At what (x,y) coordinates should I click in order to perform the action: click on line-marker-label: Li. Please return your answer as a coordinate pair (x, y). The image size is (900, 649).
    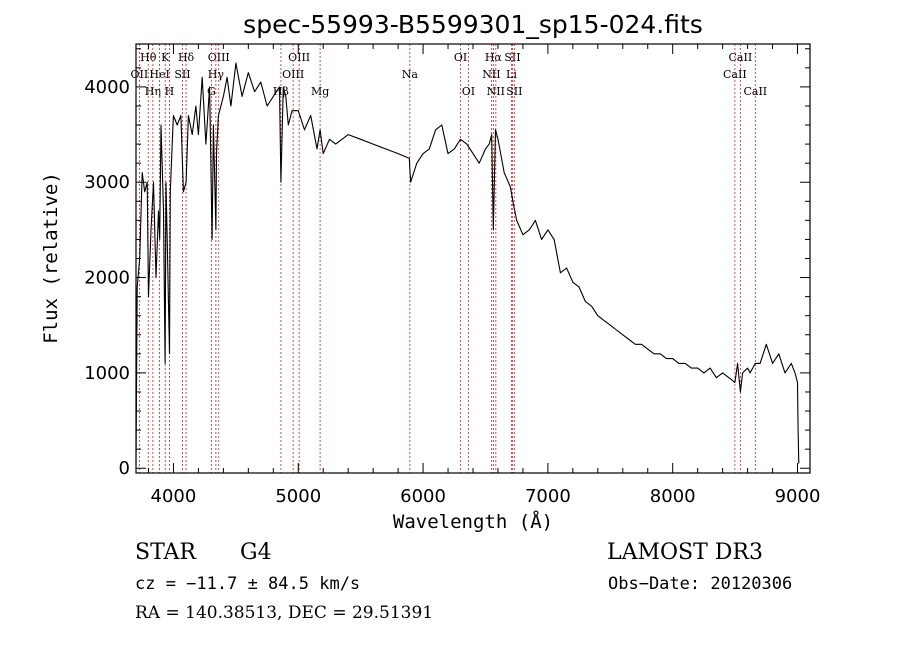
    Looking at the image, I should click on (511, 74).